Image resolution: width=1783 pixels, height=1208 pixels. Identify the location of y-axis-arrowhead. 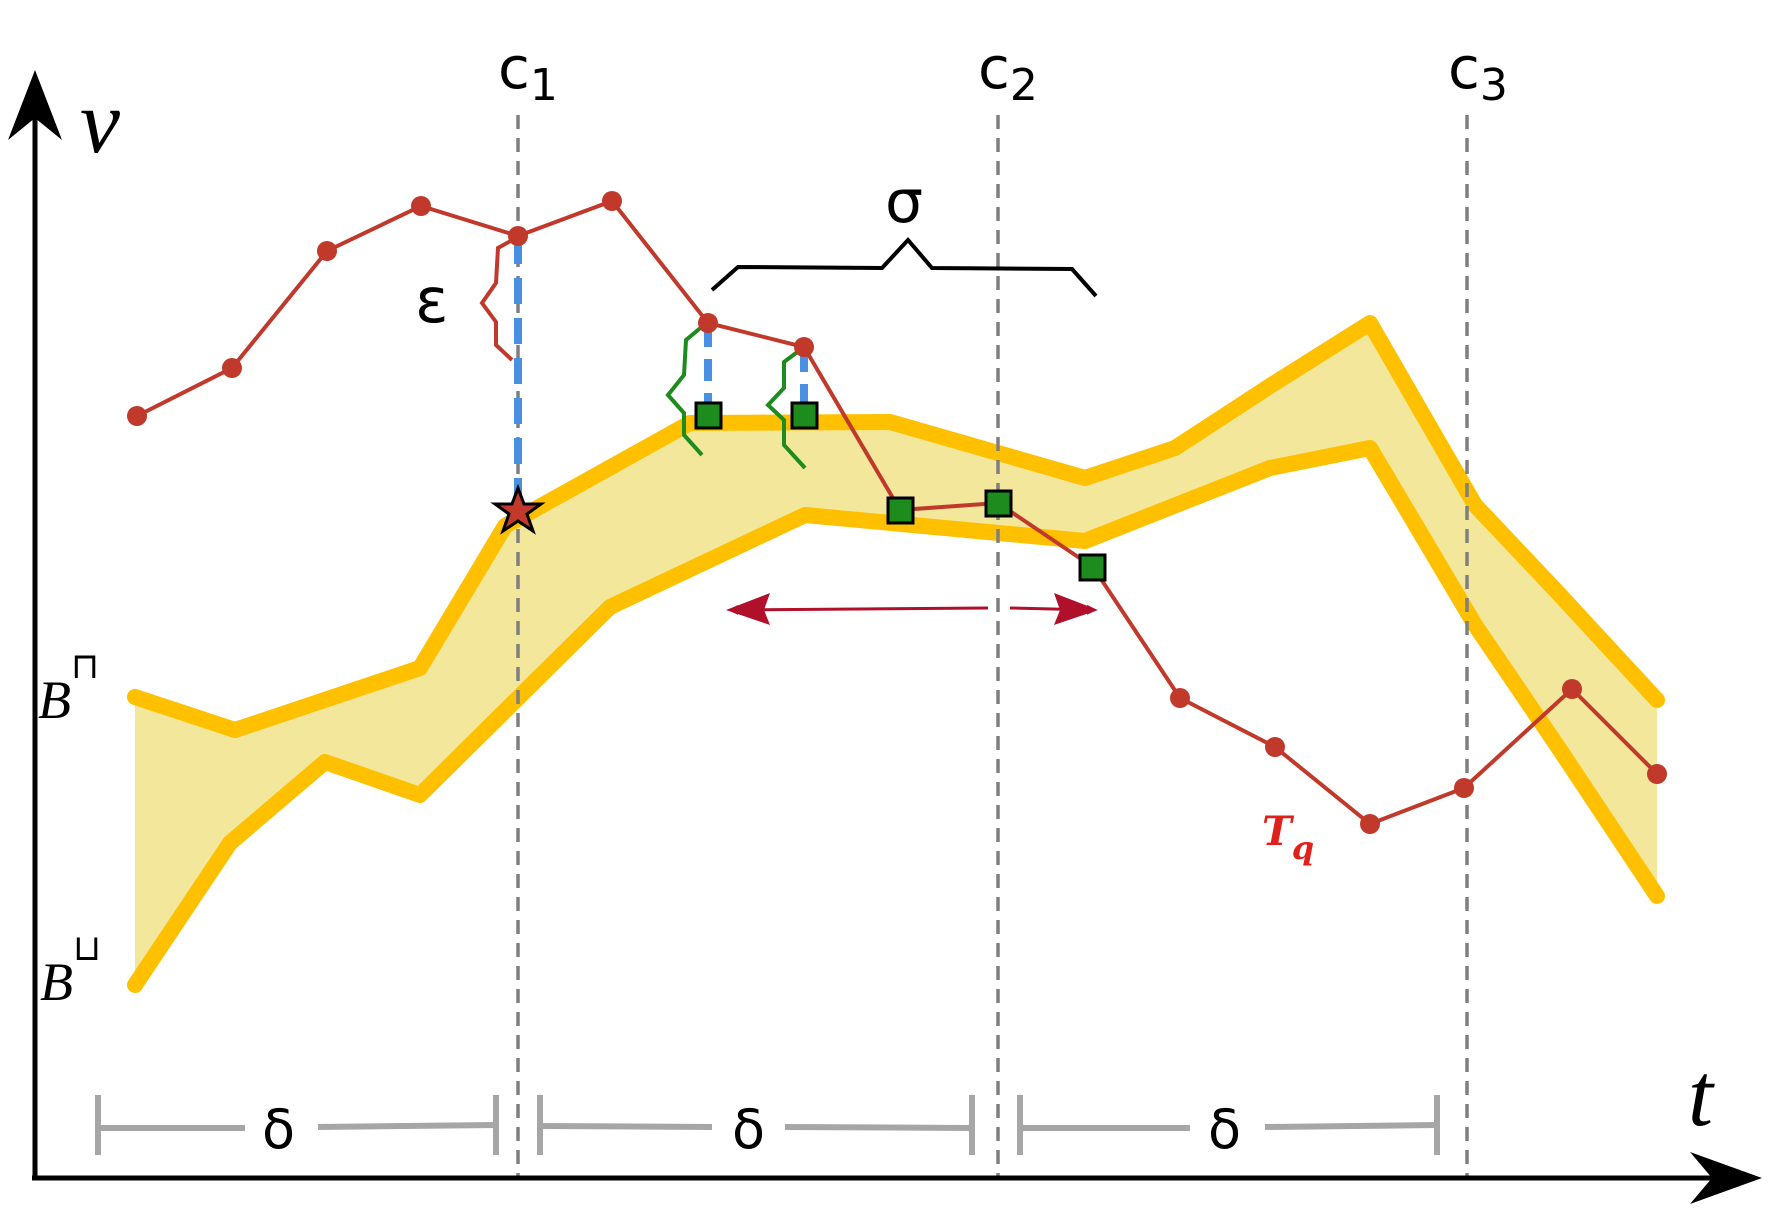
(35, 105).